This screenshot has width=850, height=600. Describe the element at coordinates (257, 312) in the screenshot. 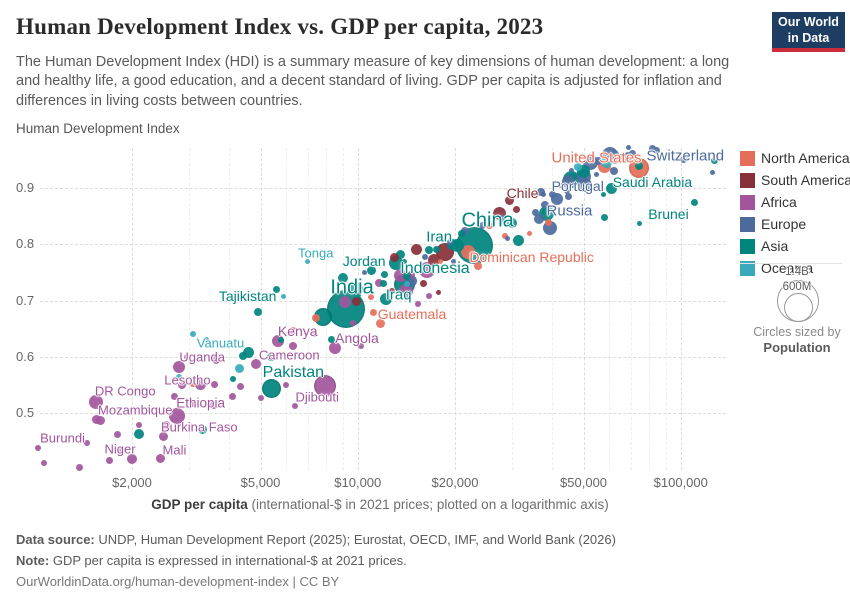

I see `data-point-tajikistan` at that location.